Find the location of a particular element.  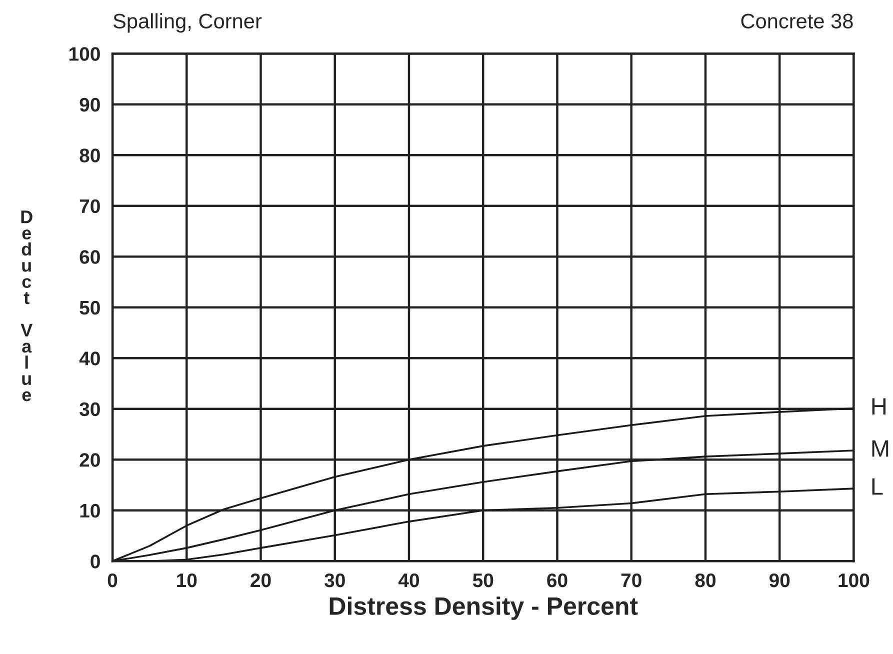

y-tick-label: 20 is located at coordinates (90, 460).